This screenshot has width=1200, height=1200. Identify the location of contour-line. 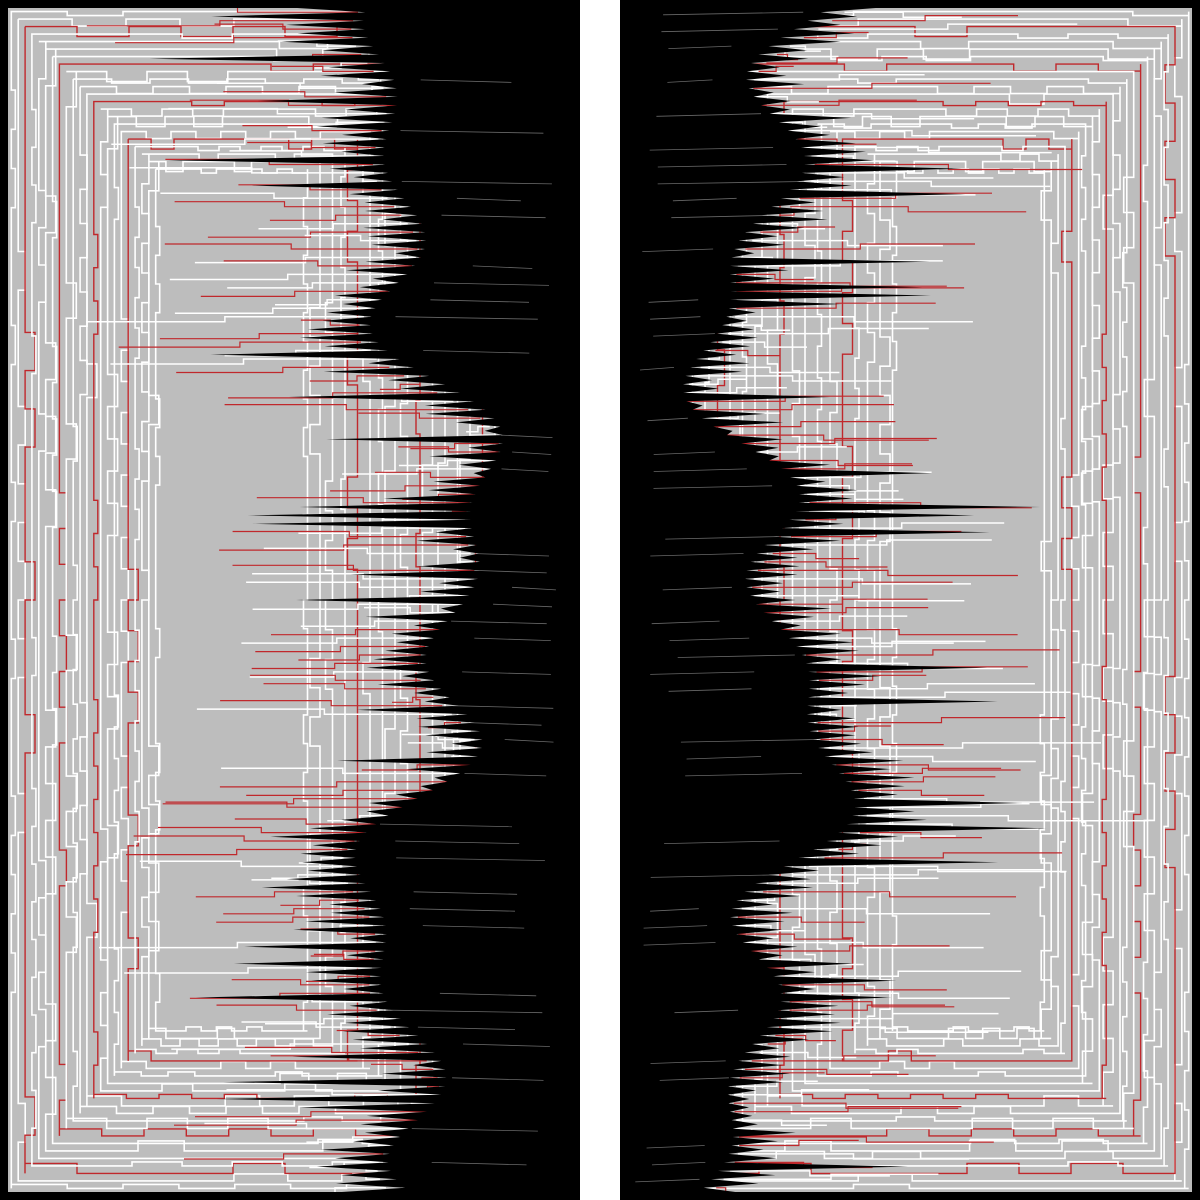
(960, 600).